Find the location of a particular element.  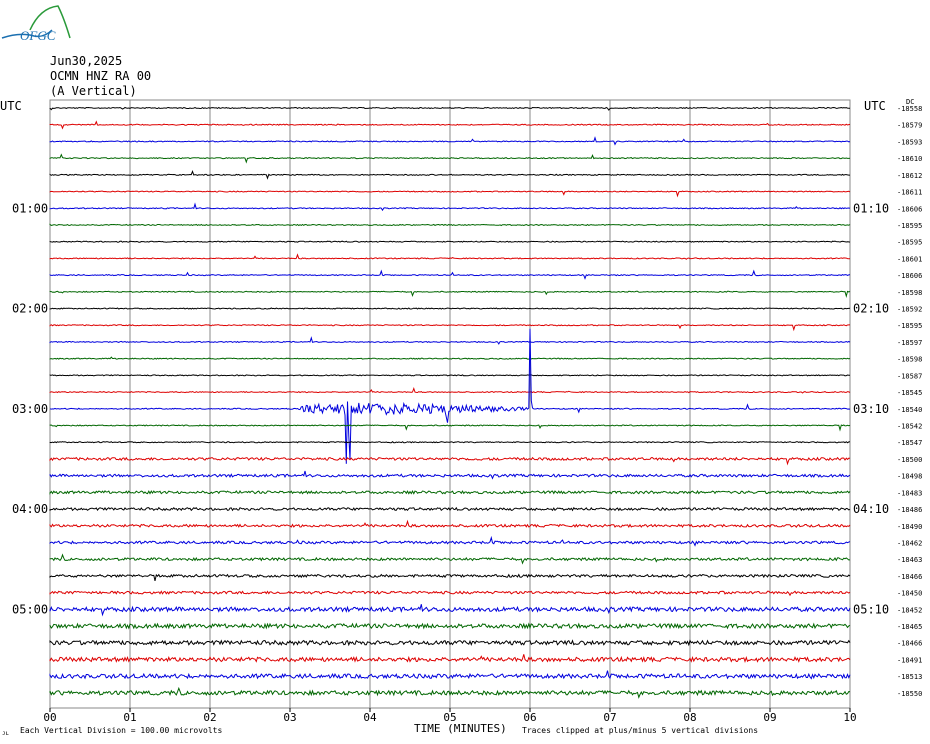

left-utc-title: UTC is located at coordinates (11, 106).